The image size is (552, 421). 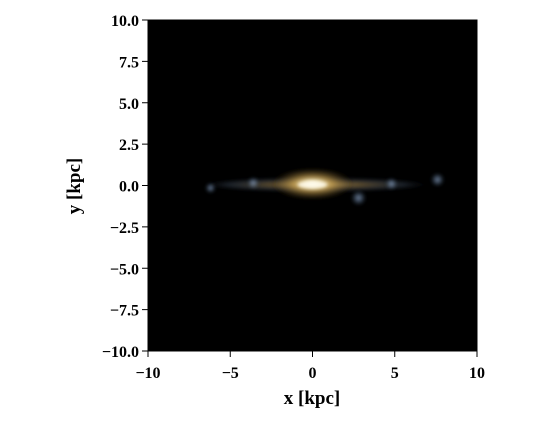 I want to click on y-tick-label: −10.0, so click(x=120, y=352).